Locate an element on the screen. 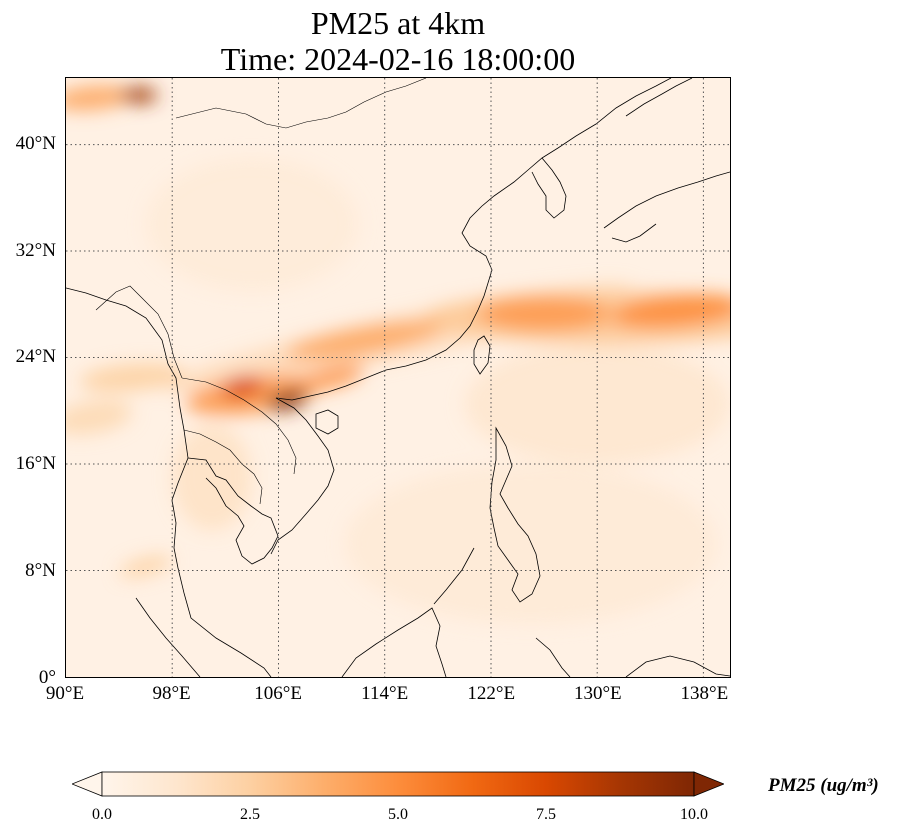 Image resolution: width=905 pixels, height=836 pixels. mongolia-border is located at coordinates (301, 103).